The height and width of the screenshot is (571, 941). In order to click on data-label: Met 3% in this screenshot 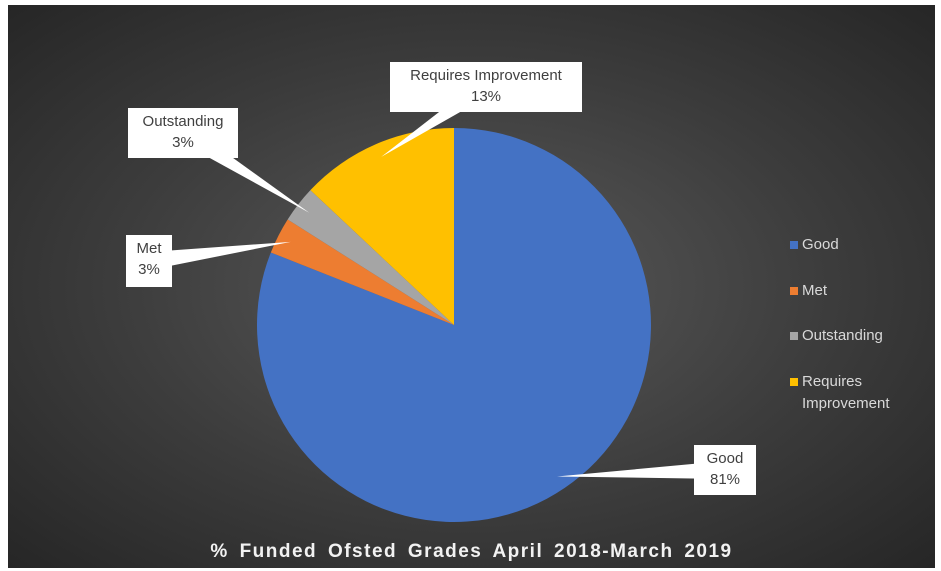, I will do `click(149, 261)`.